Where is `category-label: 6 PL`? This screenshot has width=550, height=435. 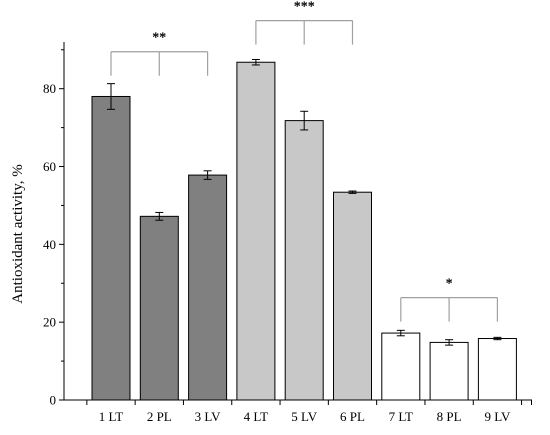
category-label: 6 PL is located at coordinates (352, 416).